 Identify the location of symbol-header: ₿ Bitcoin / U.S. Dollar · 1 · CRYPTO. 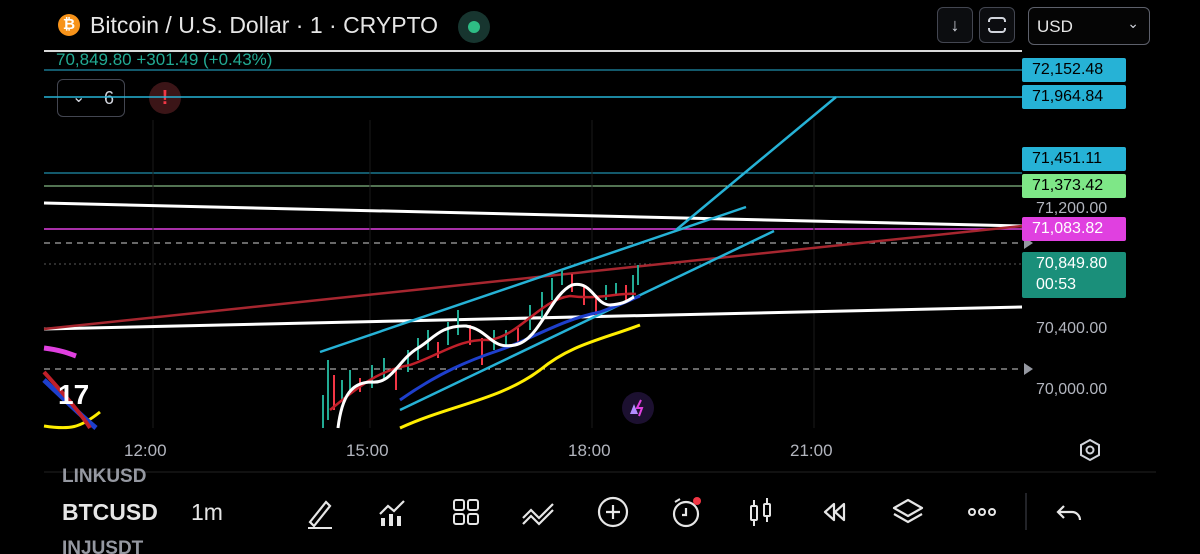
(534, 27).